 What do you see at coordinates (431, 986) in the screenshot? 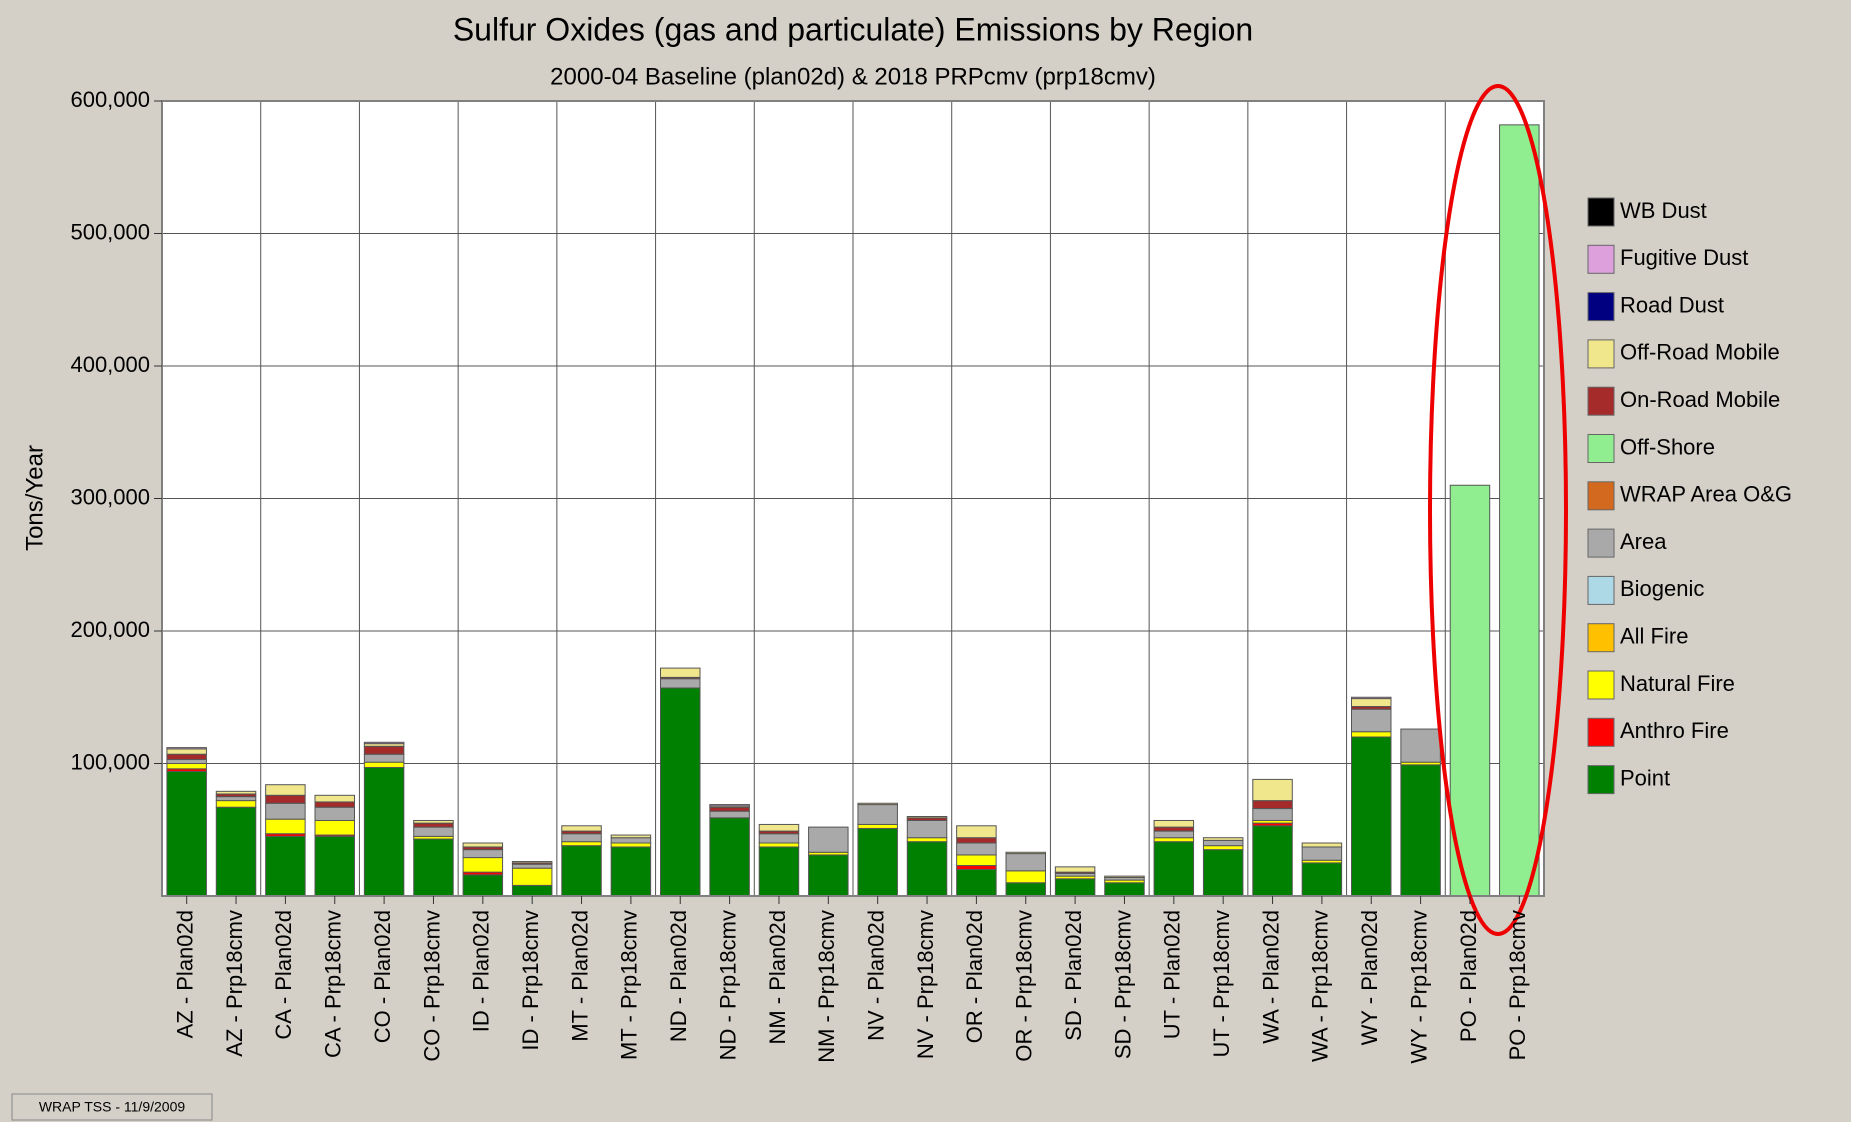
I see `x-tick-label: CO - Prp18cmv` at bounding box center [431, 986].